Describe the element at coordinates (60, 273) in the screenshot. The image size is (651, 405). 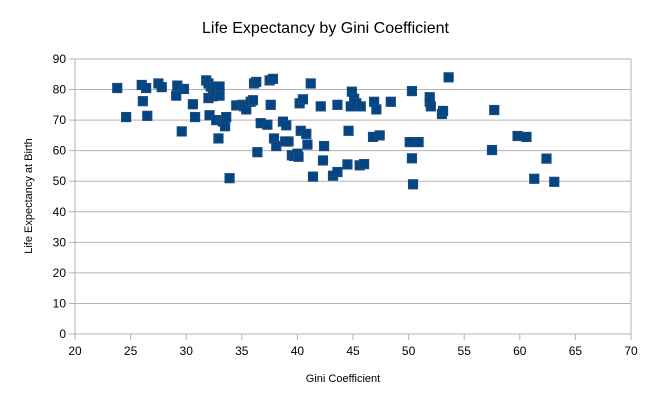
I see `y-tick-label: 20` at that location.